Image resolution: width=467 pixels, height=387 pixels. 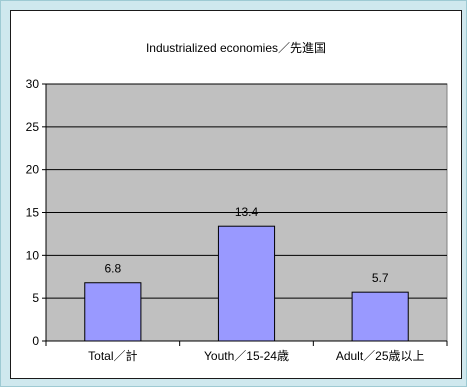 What do you see at coordinates (112, 355) in the screenshot?
I see `x-tick-label: Total／計` at bounding box center [112, 355].